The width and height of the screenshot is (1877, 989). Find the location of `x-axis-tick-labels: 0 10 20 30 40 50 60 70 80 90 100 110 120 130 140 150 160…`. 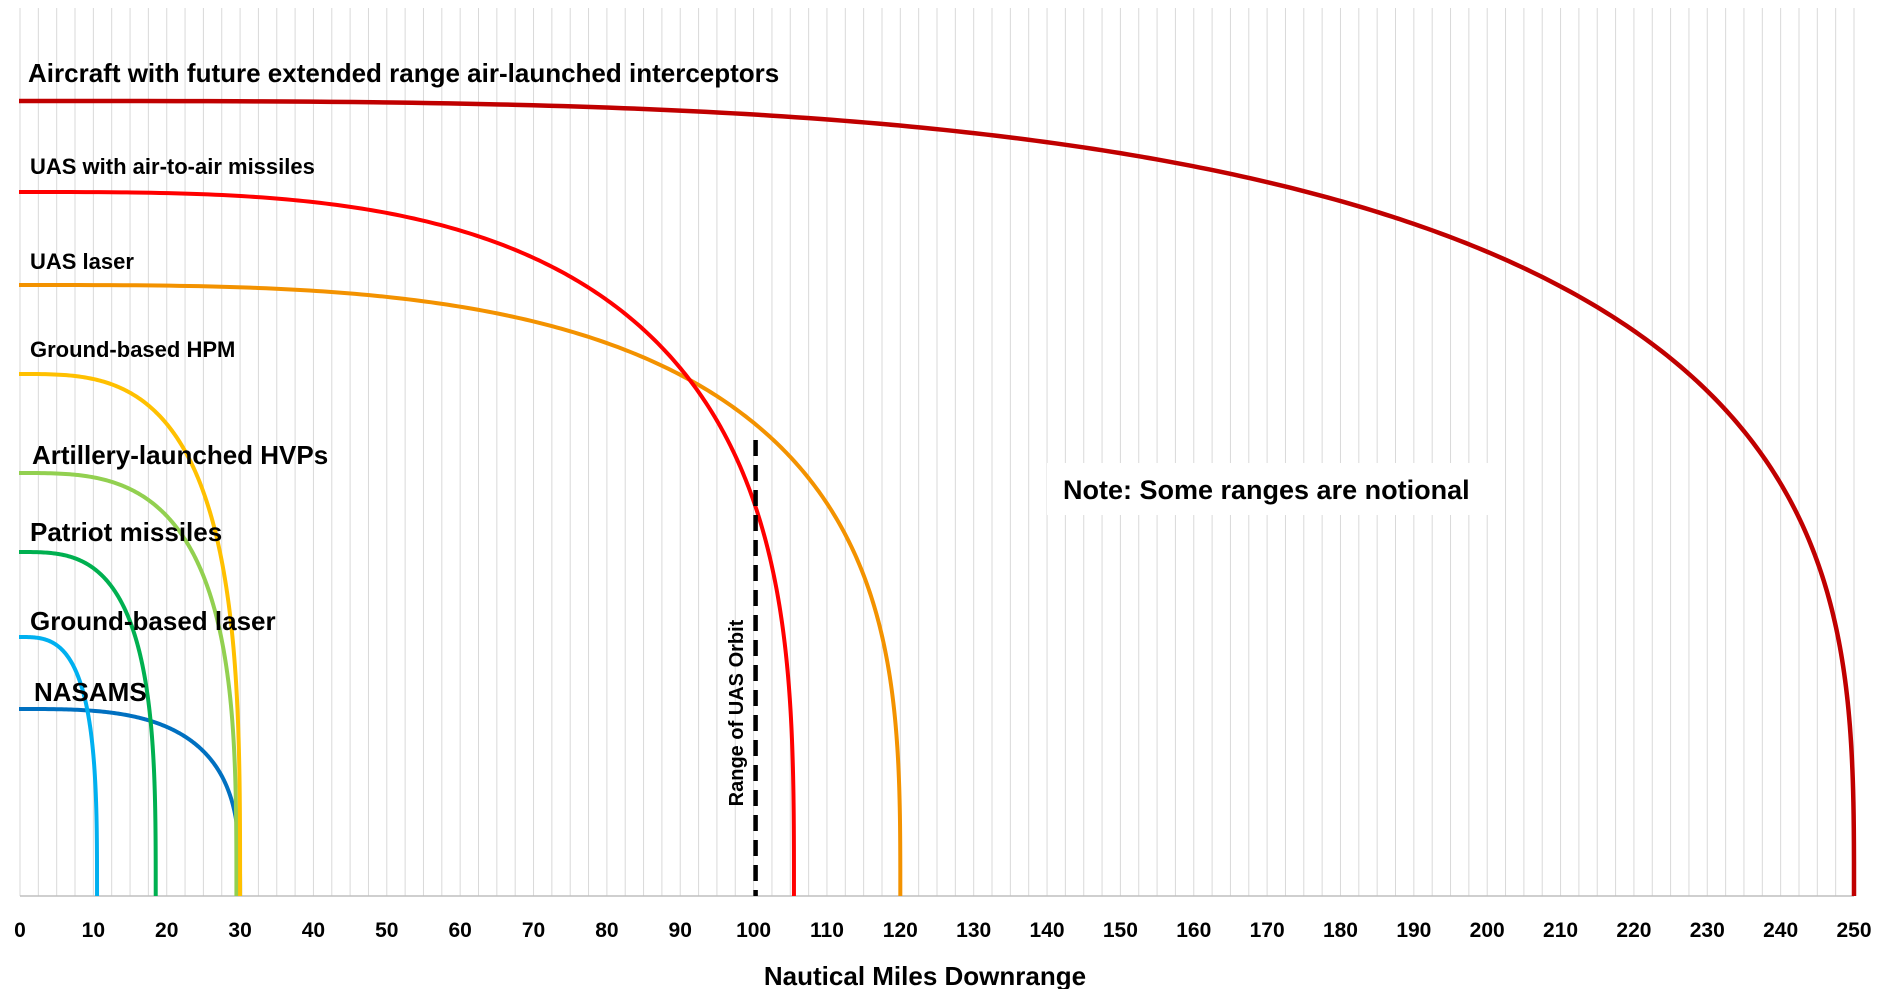

x-axis-tick-labels: 0 10 20 30 40 50 60 70 80 90 100 110 120 130 140 150 160… is located at coordinates (942, 930).